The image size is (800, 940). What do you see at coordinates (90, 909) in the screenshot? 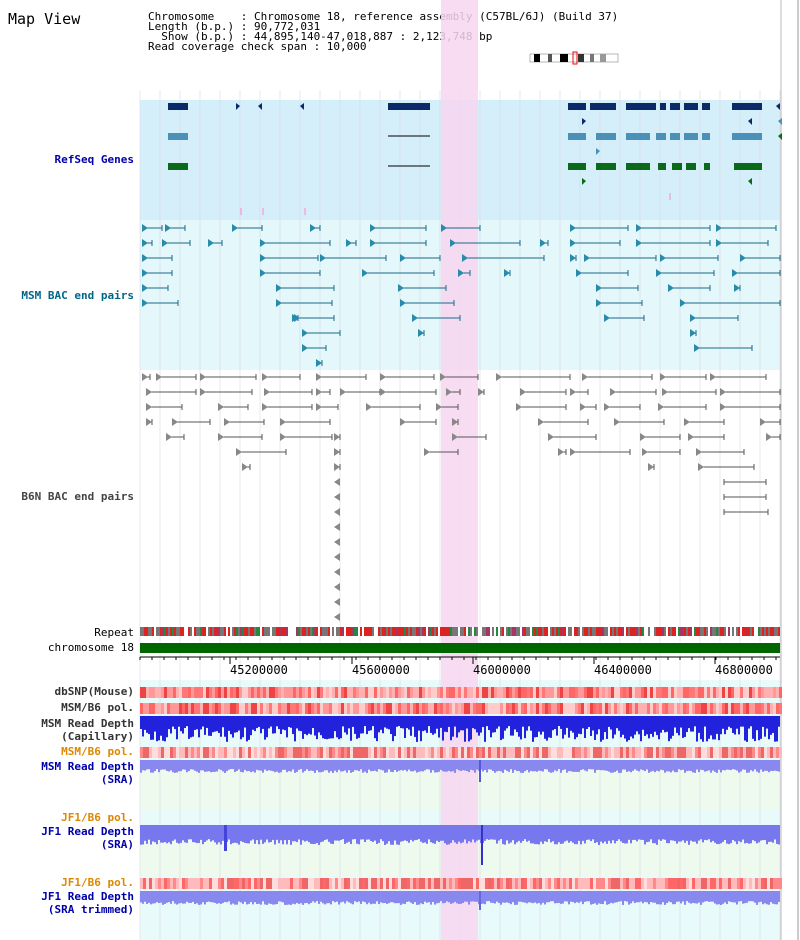
I see `jf1-depth-trimmed-sublabel: (SRA trimmed)` at bounding box center [90, 909].